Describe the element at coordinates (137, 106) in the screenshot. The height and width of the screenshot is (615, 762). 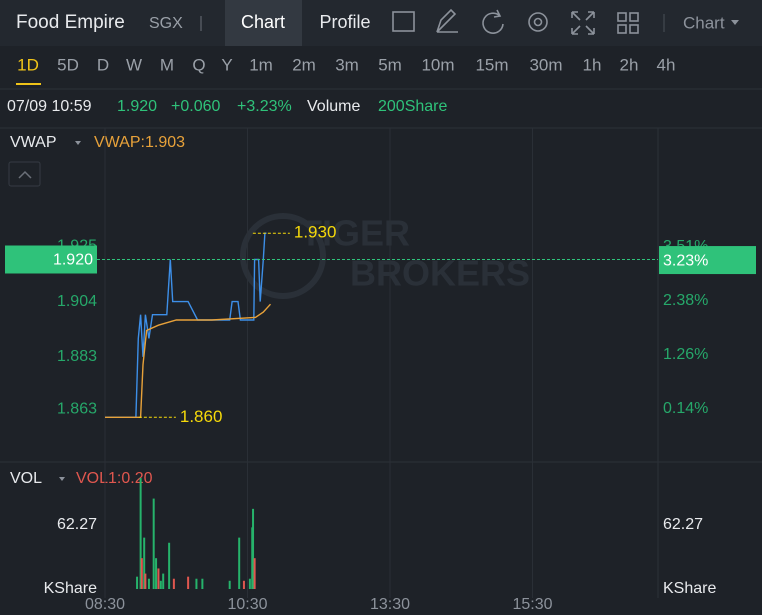
I see `quote-price: 1.920` at that location.